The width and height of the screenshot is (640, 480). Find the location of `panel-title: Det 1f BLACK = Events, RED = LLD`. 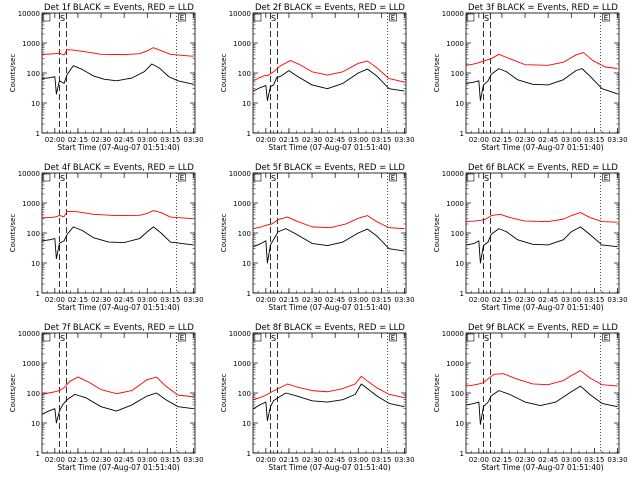

panel-title: Det 1f BLACK = Events, RED = LLD is located at coordinates (119, 8).